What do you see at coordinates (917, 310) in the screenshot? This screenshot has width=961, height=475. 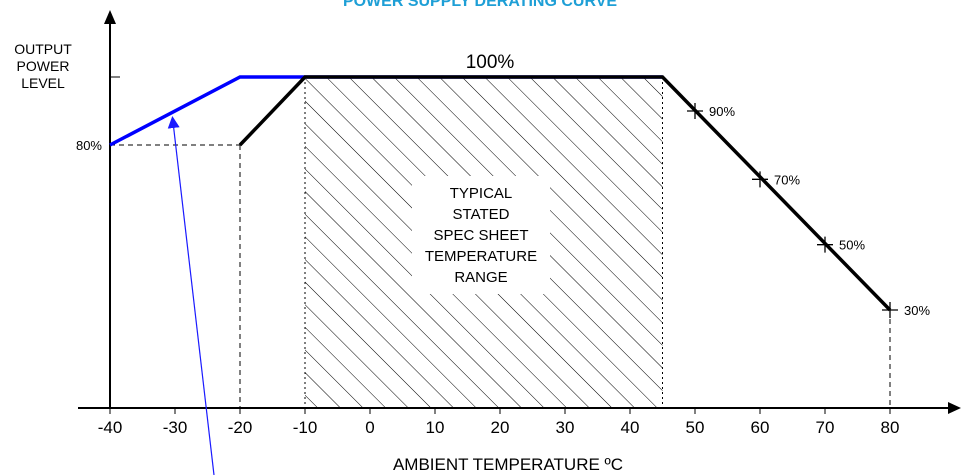 I see `annotation-label: 30%` at bounding box center [917, 310].